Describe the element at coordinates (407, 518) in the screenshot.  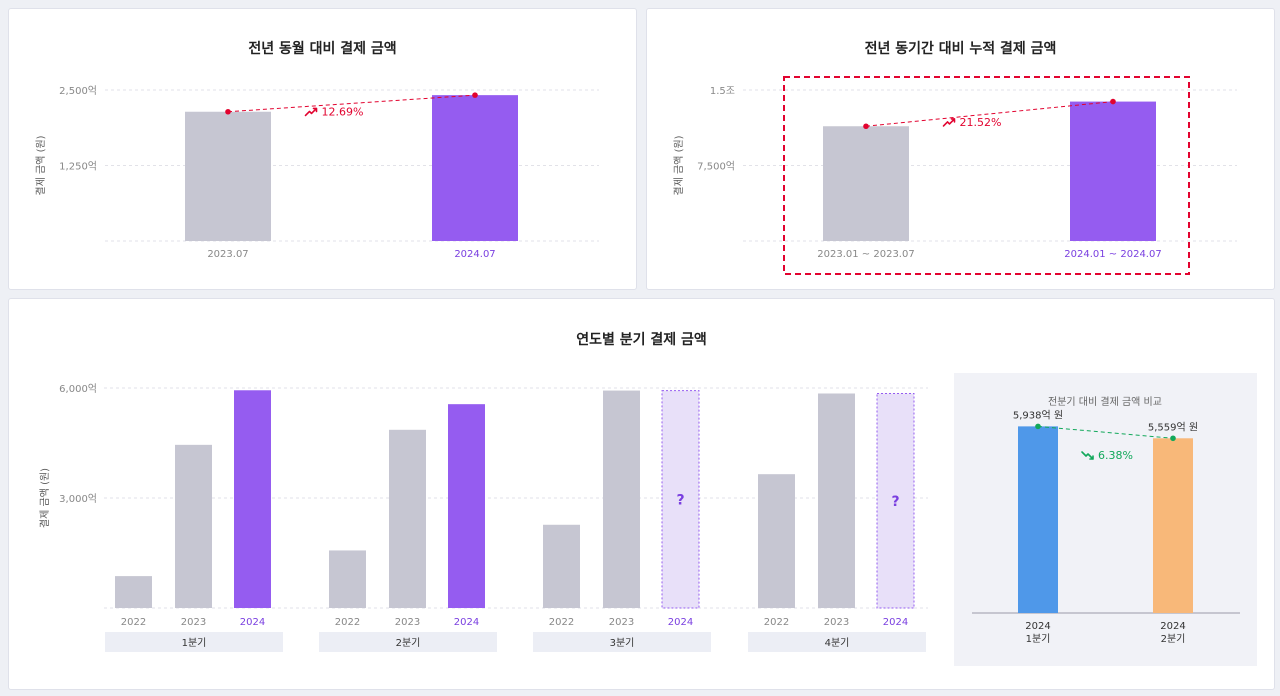
I see `bar-2분기-2023` at that location.